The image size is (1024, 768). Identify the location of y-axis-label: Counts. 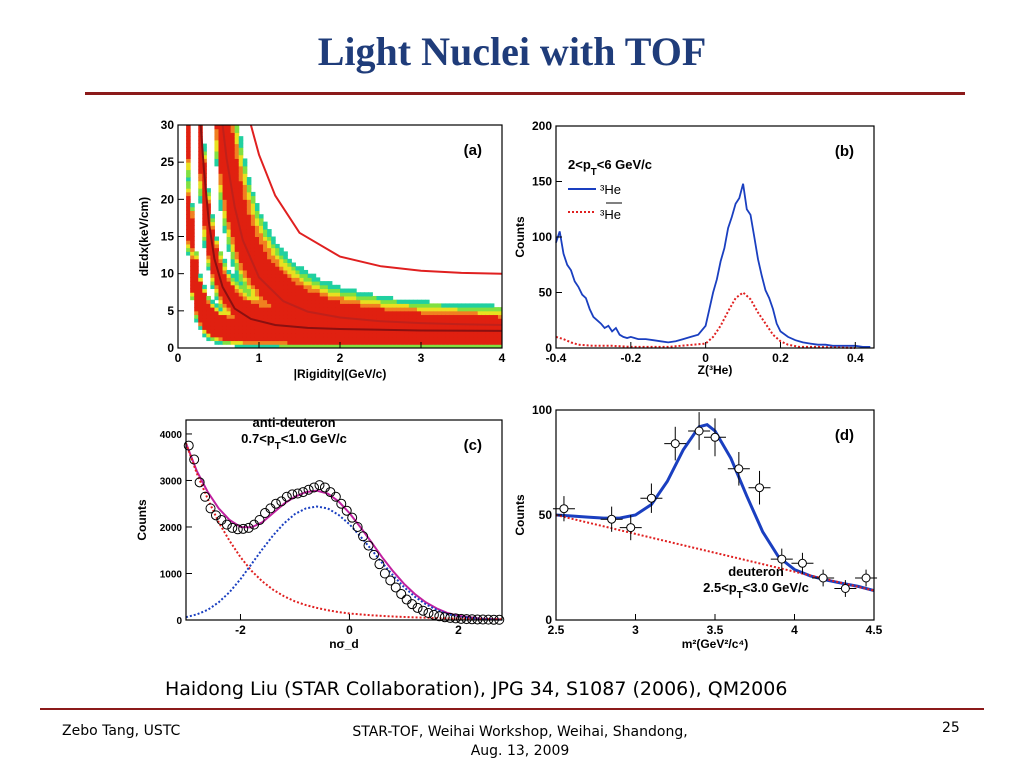
(520, 237).